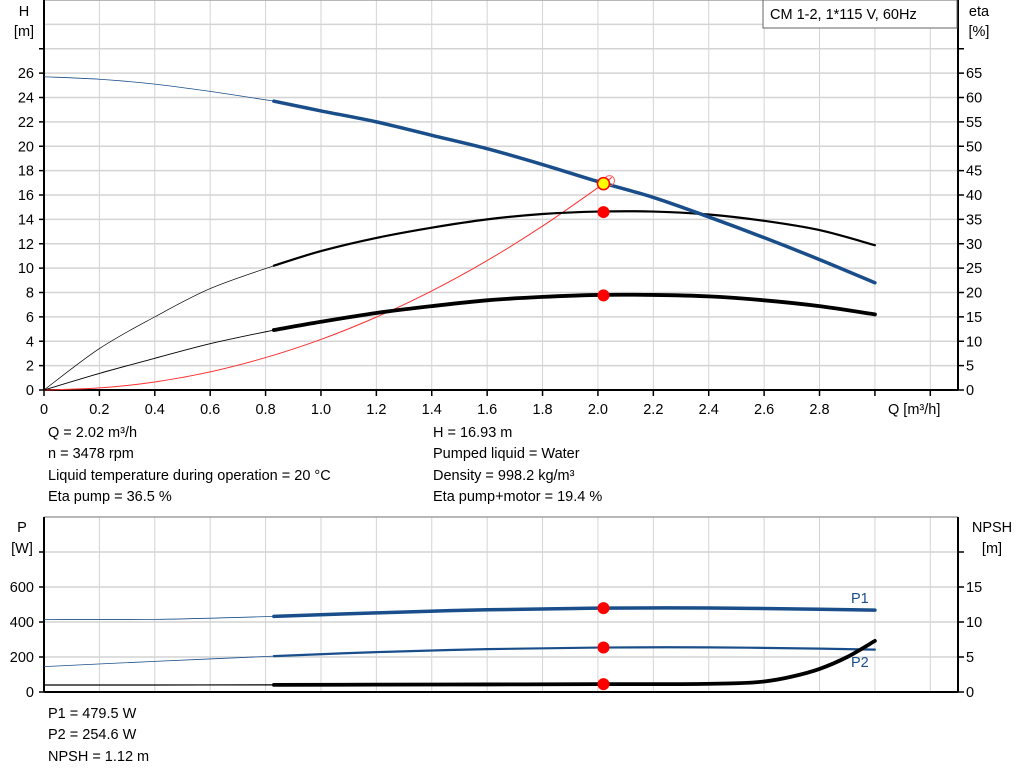 The width and height of the screenshot is (1024, 781). What do you see at coordinates (91, 454) in the screenshot?
I see `info-speed: n = 3478 rpm` at bounding box center [91, 454].